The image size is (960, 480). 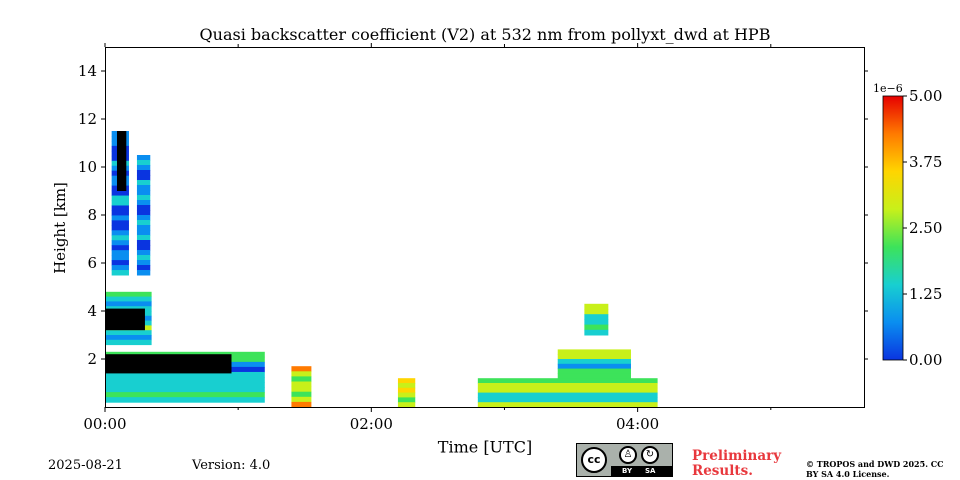 I want to click on colorbar-tick-label: 2.50, so click(x=925, y=228).